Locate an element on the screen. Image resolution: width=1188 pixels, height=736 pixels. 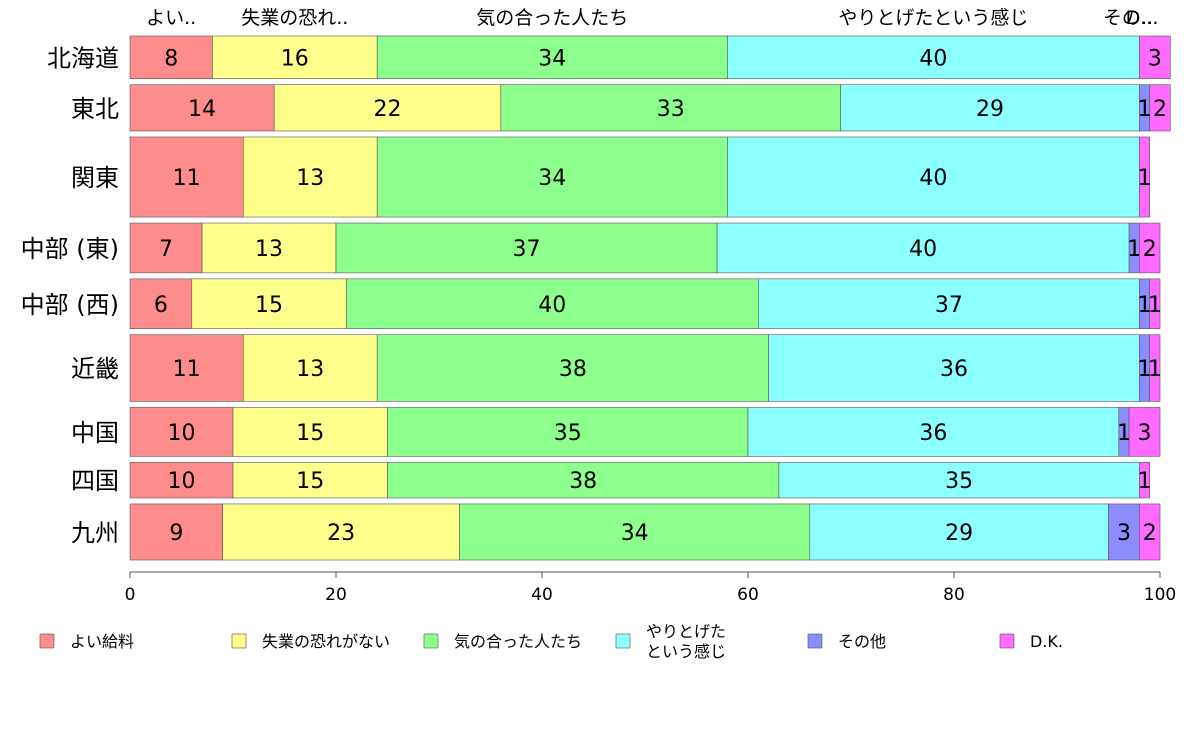
x-tick-label: 20 is located at coordinates (336, 595).